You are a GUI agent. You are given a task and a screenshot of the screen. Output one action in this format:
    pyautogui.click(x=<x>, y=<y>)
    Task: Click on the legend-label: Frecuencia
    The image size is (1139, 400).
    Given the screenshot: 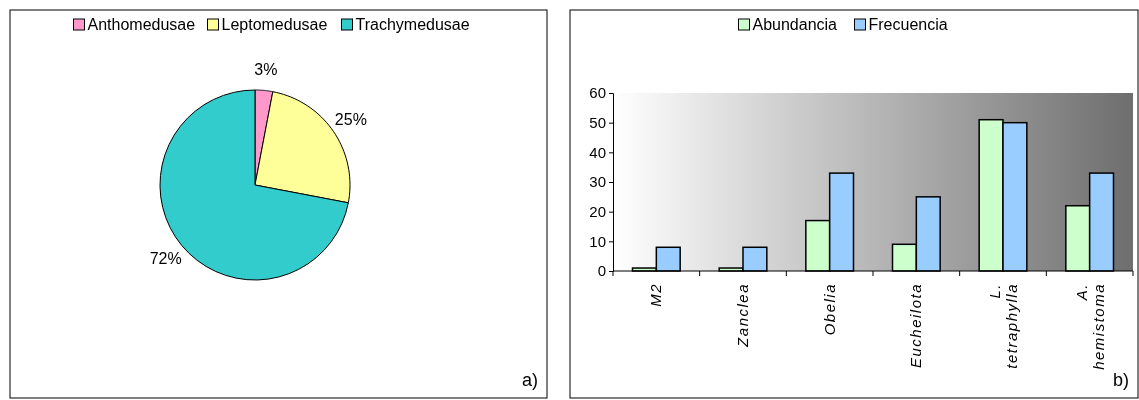 What is the action you would take?
    pyautogui.click(x=908, y=24)
    